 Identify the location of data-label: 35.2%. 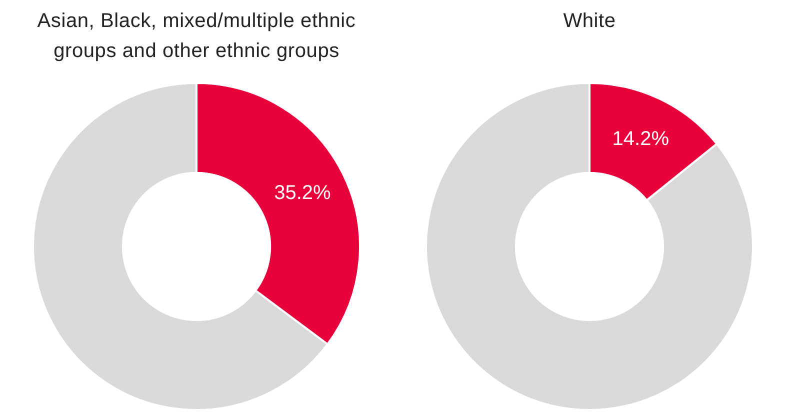
(303, 193).